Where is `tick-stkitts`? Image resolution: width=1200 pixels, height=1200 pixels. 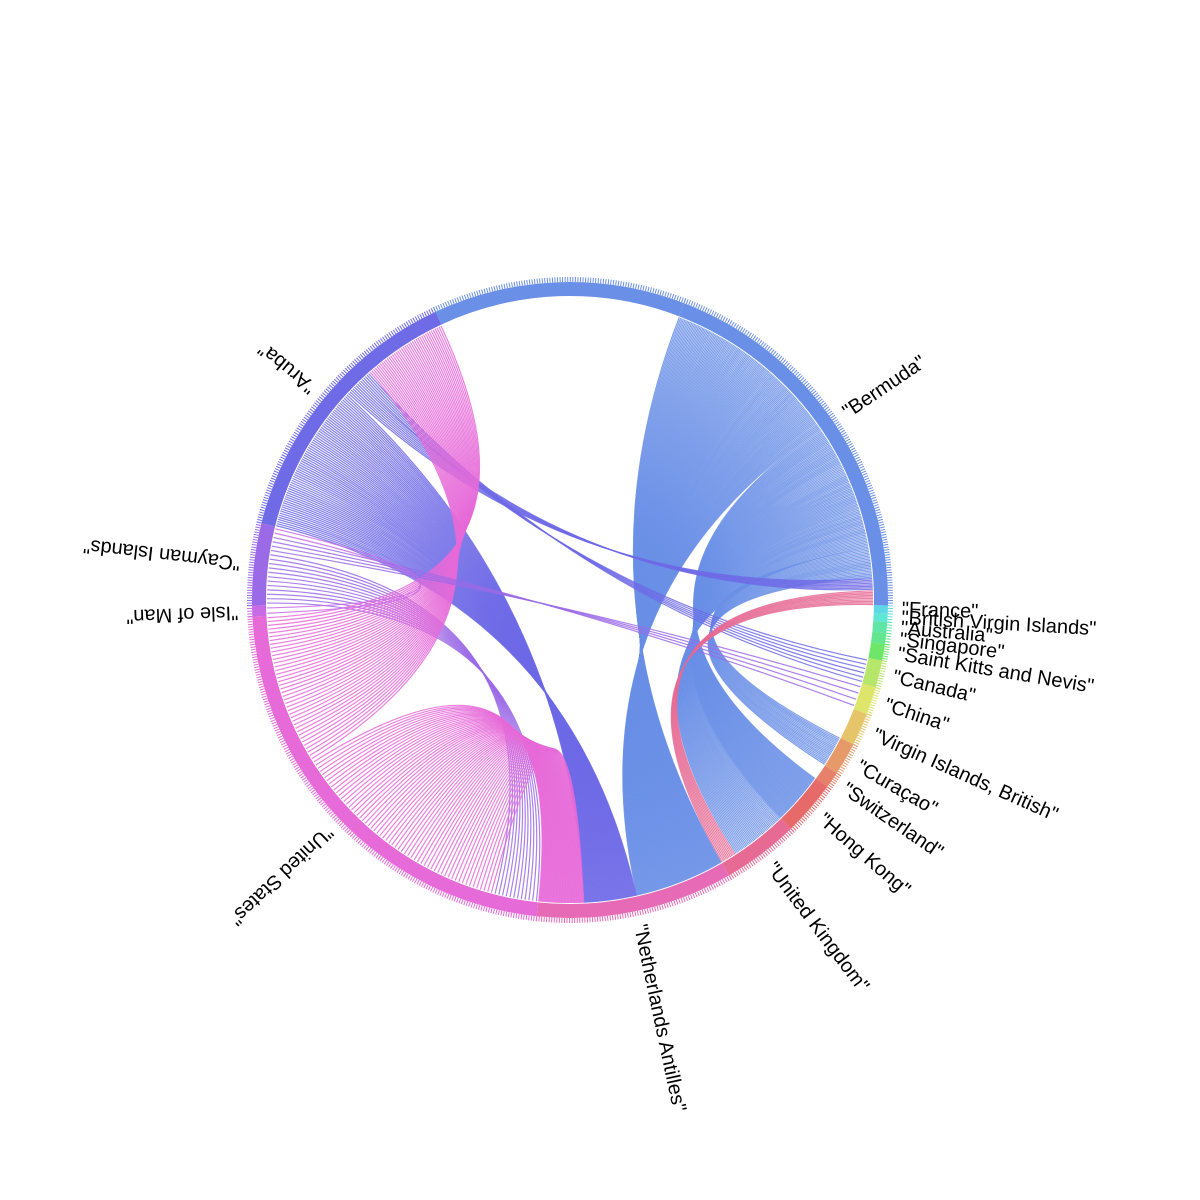 tick-stkitts is located at coordinates (886, 651).